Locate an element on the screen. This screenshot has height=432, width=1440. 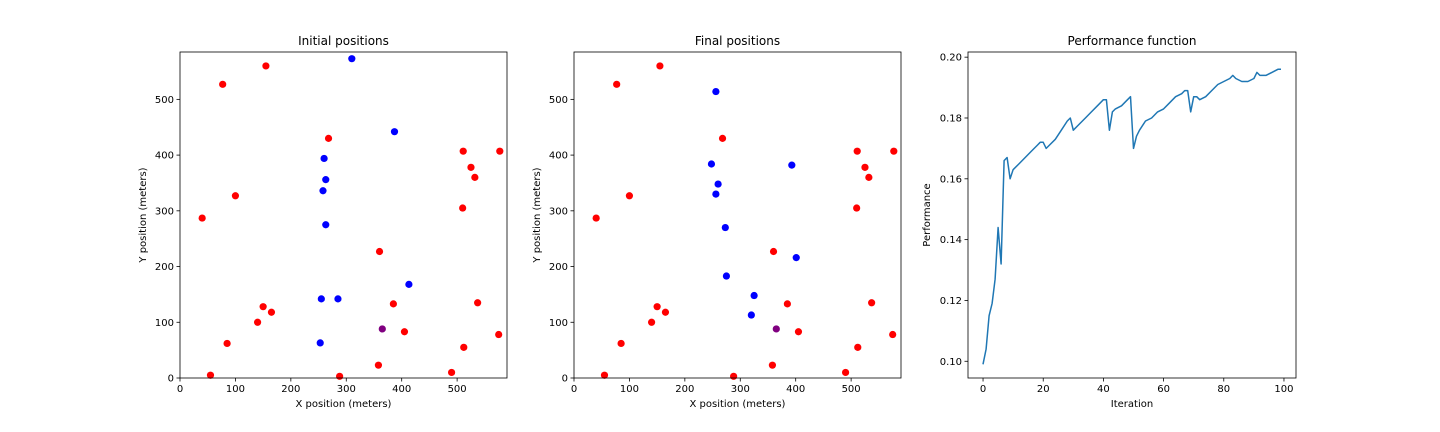
x-tick-label: 20 is located at coordinates (1043, 389).